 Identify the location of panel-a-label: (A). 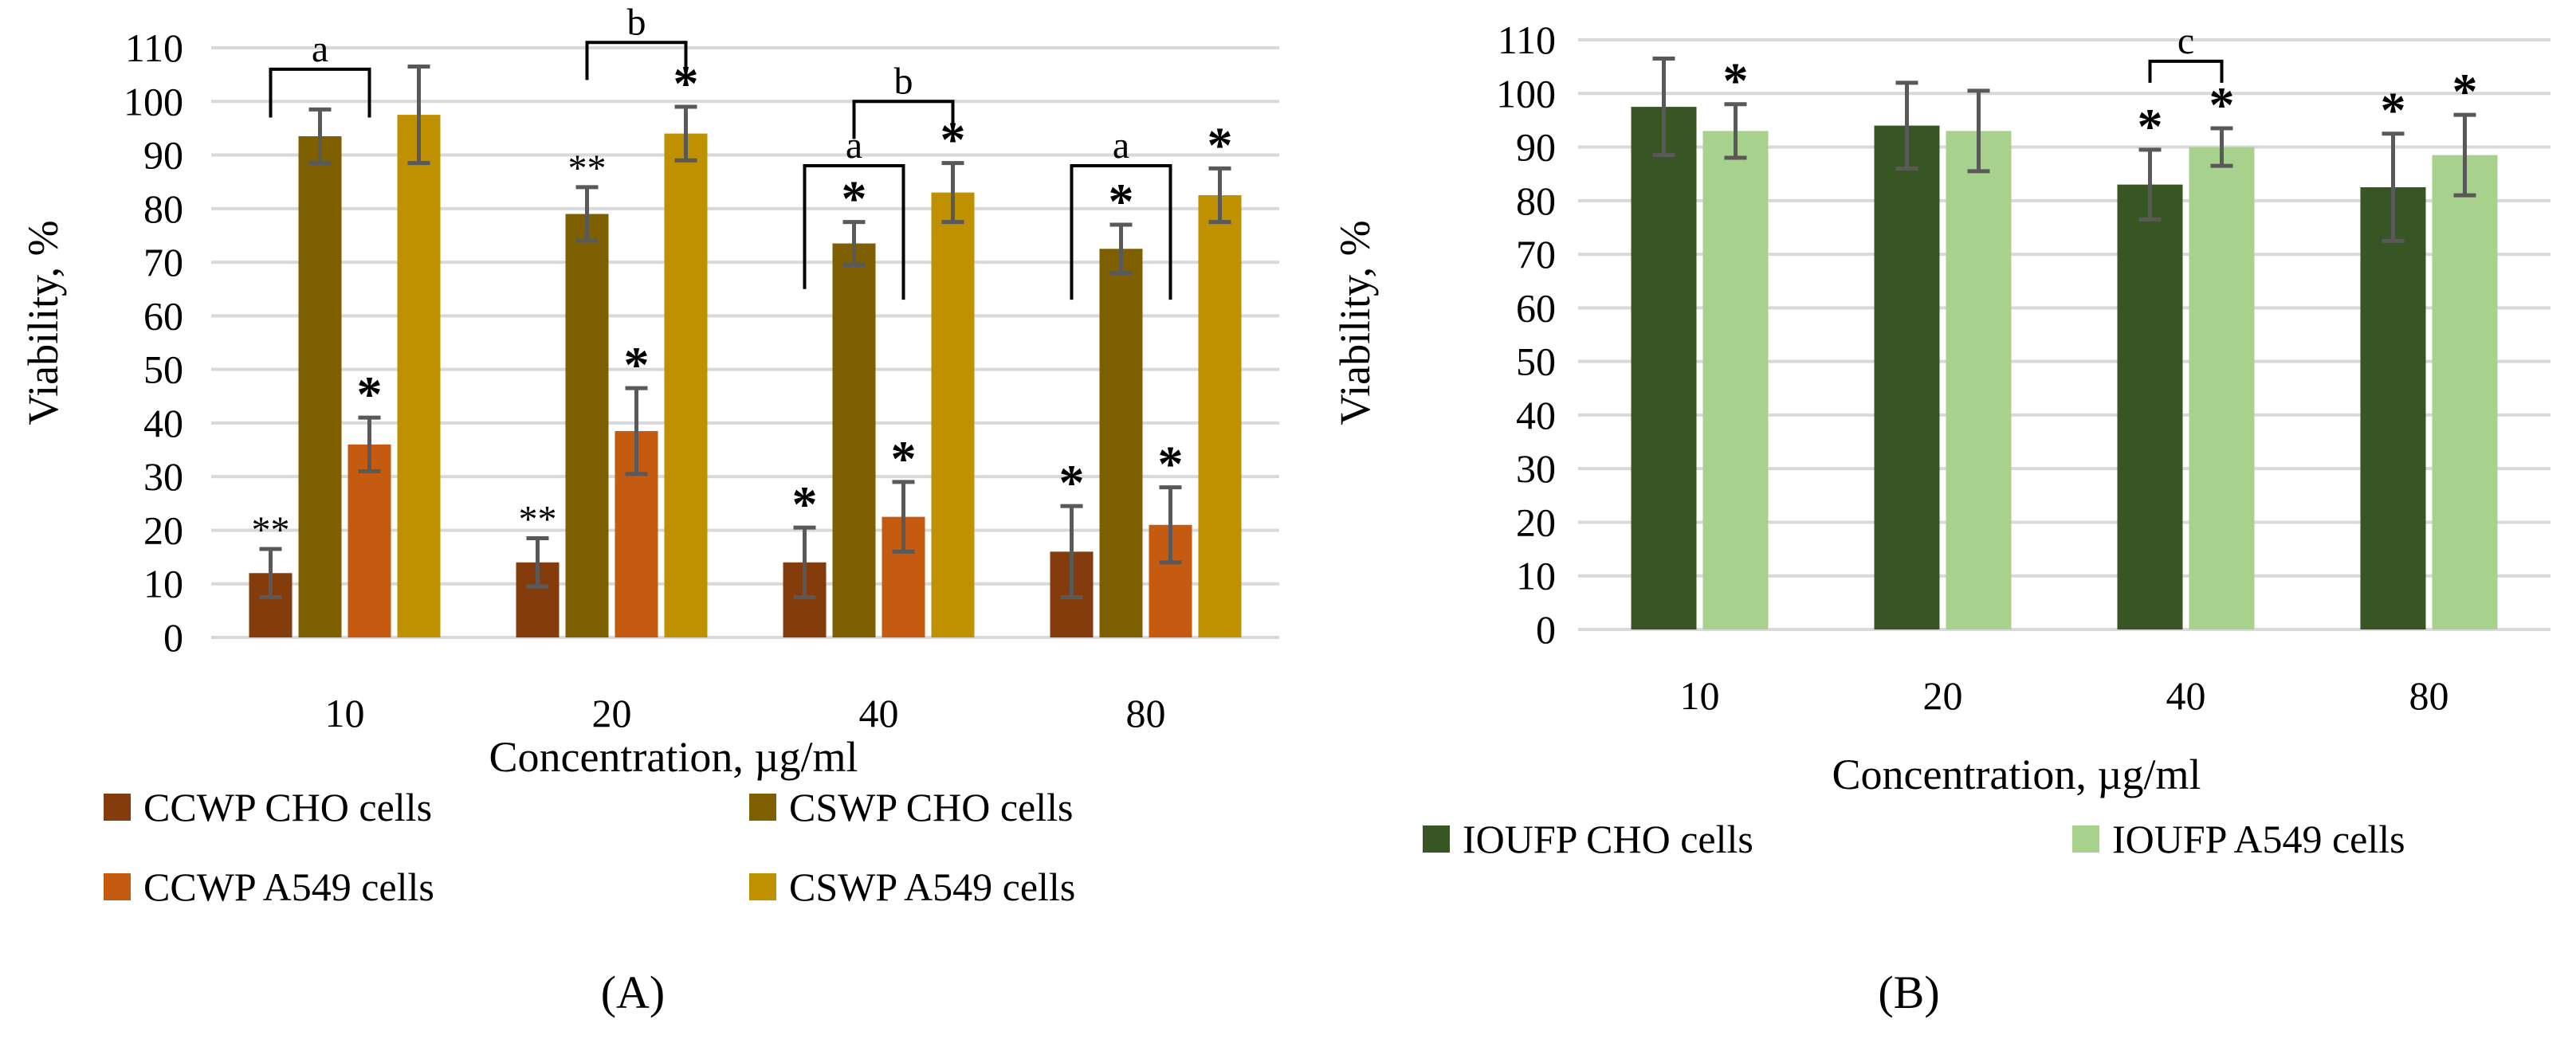
(633, 992).